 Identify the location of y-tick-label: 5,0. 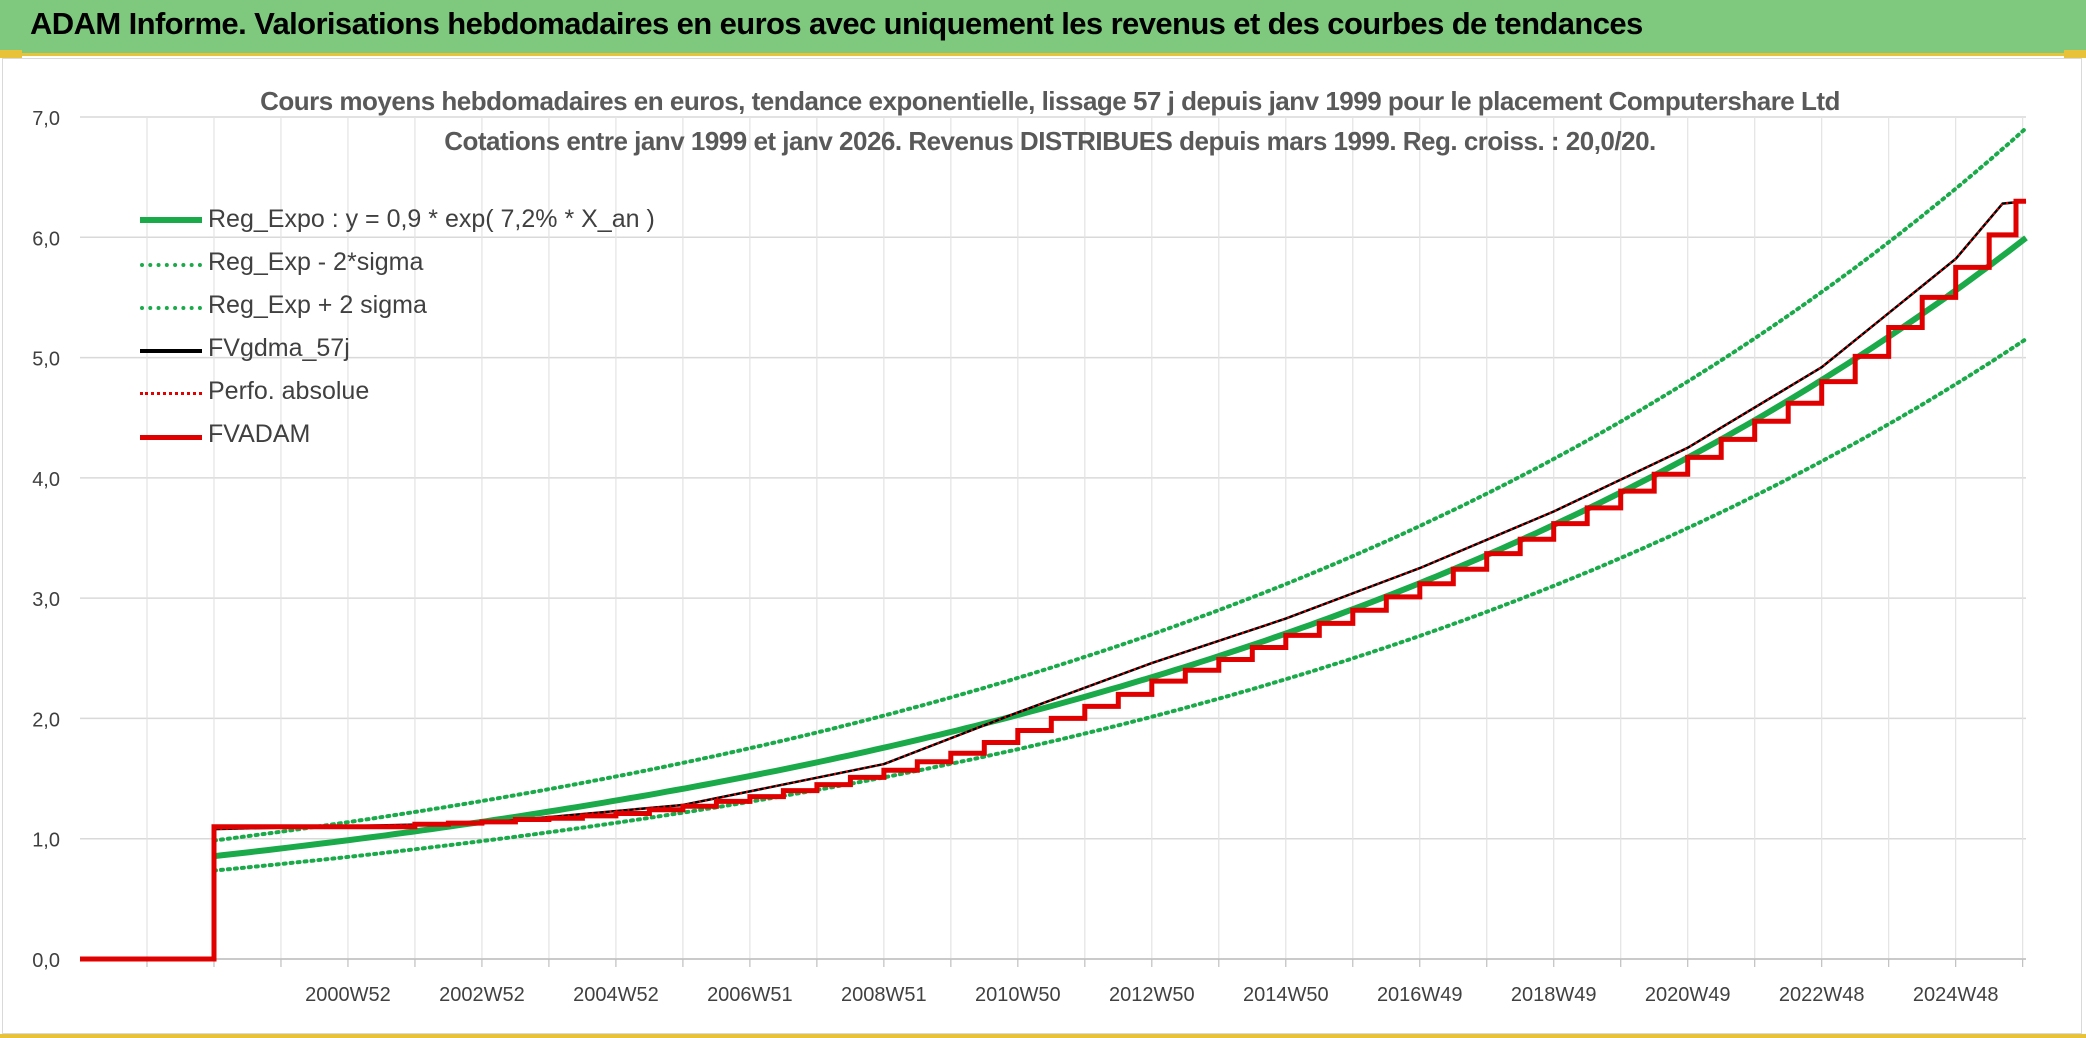
(46, 360).